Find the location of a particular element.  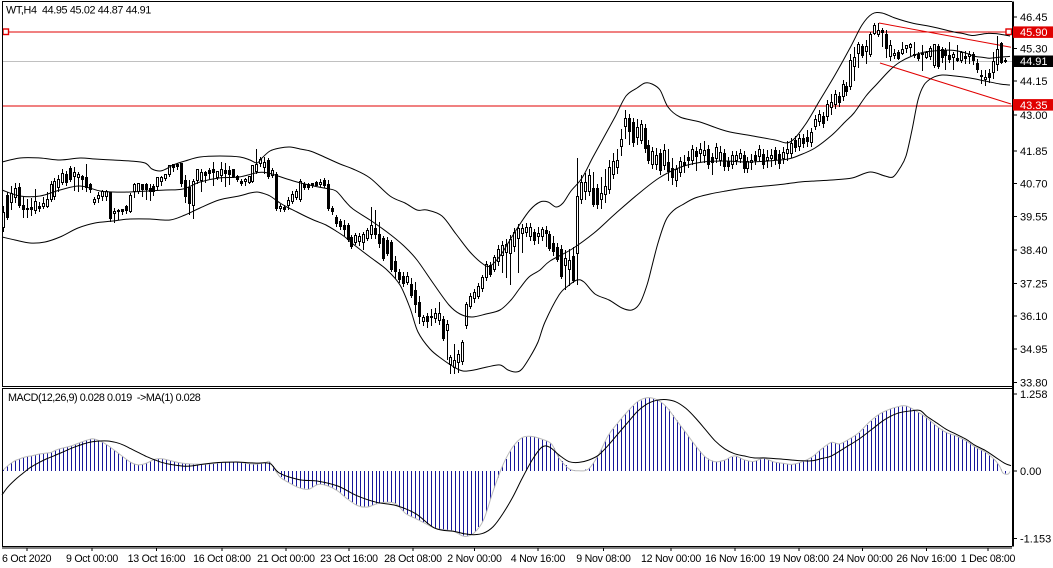

svg-text: 12 Nov 00:00 is located at coordinates (671, 559).